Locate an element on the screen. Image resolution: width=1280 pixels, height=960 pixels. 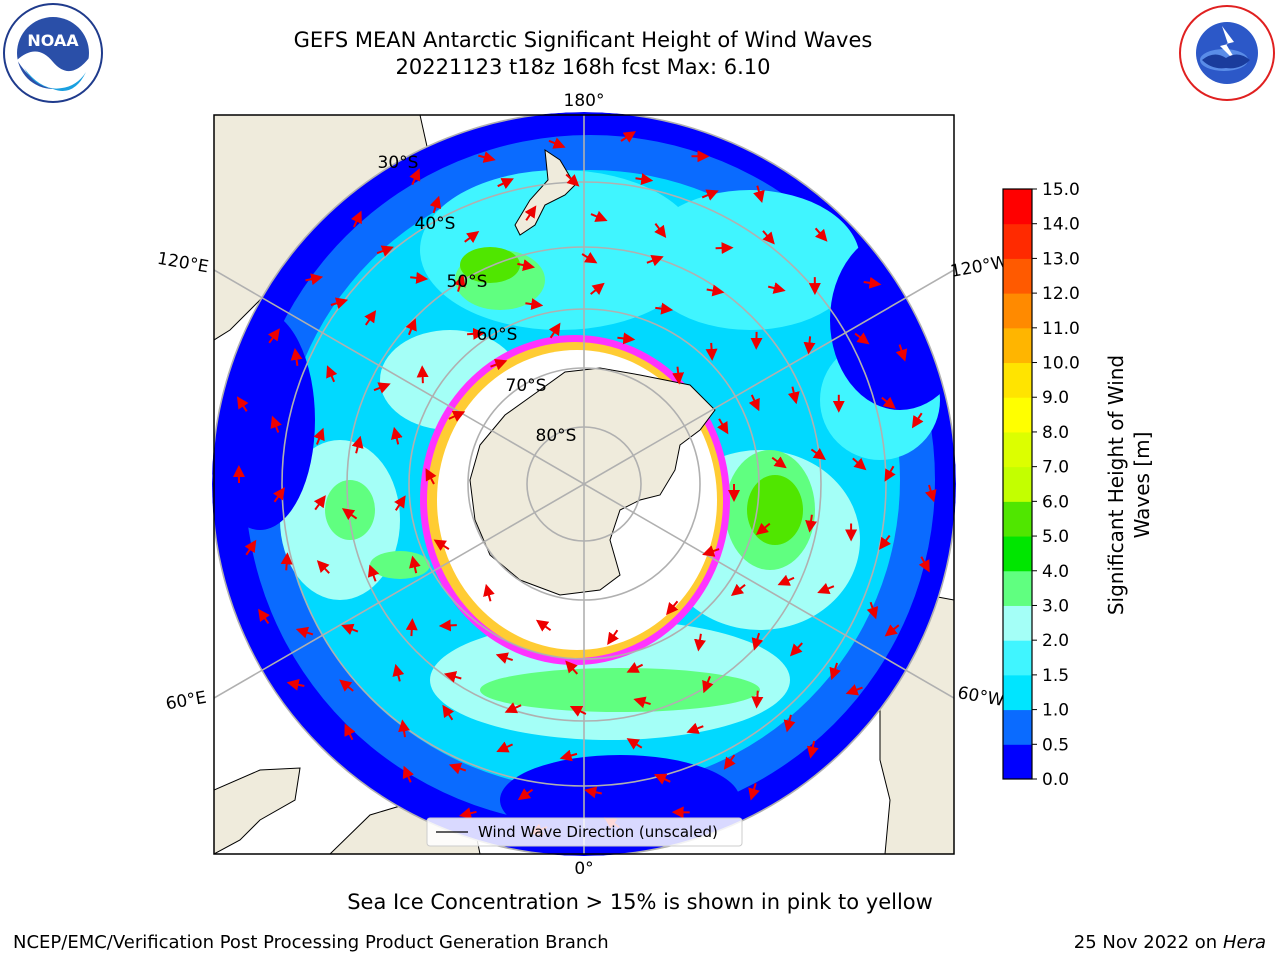
lat-label-70s: 70°S is located at coordinates (526, 386).